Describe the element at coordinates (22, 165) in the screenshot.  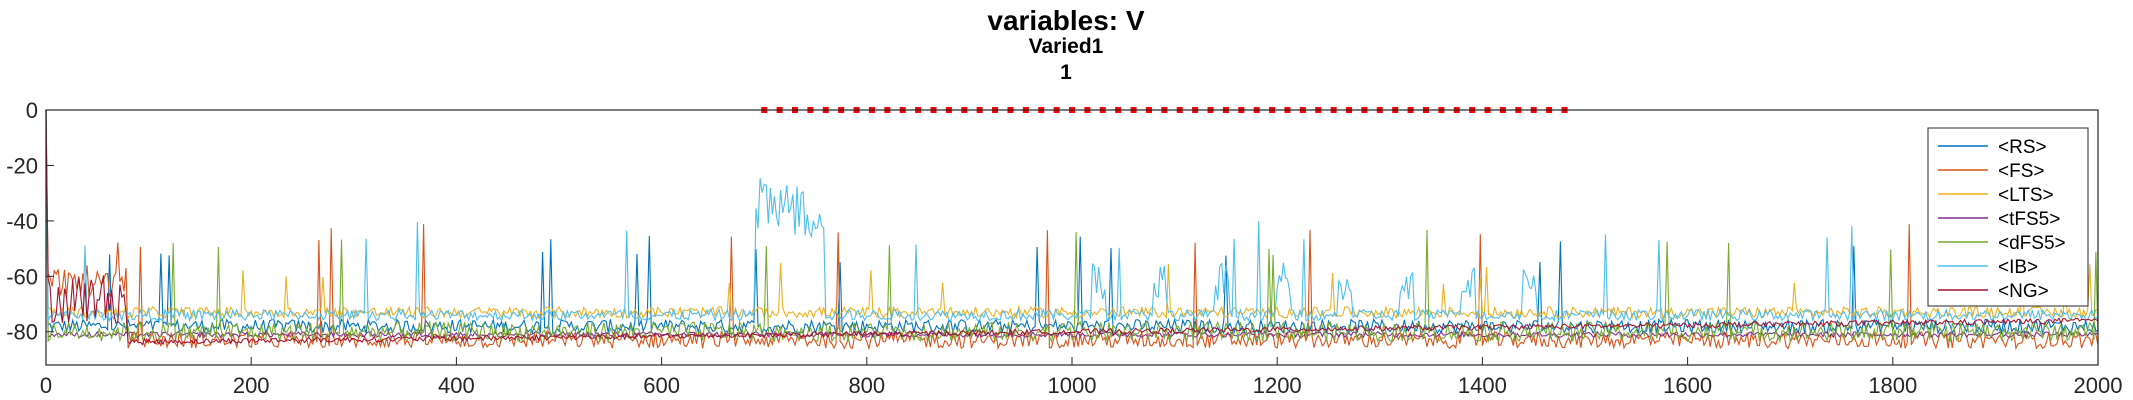
I see `y-tick-label--20: -20` at that location.